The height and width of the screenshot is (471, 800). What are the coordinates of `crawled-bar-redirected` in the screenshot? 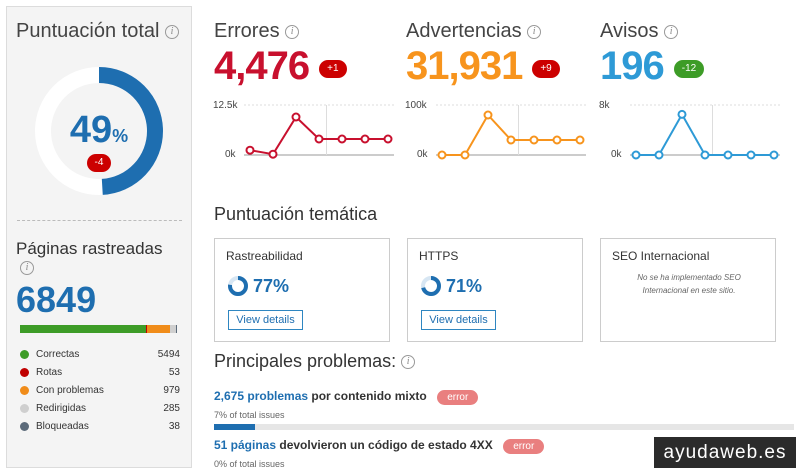 It's located at (173, 329).